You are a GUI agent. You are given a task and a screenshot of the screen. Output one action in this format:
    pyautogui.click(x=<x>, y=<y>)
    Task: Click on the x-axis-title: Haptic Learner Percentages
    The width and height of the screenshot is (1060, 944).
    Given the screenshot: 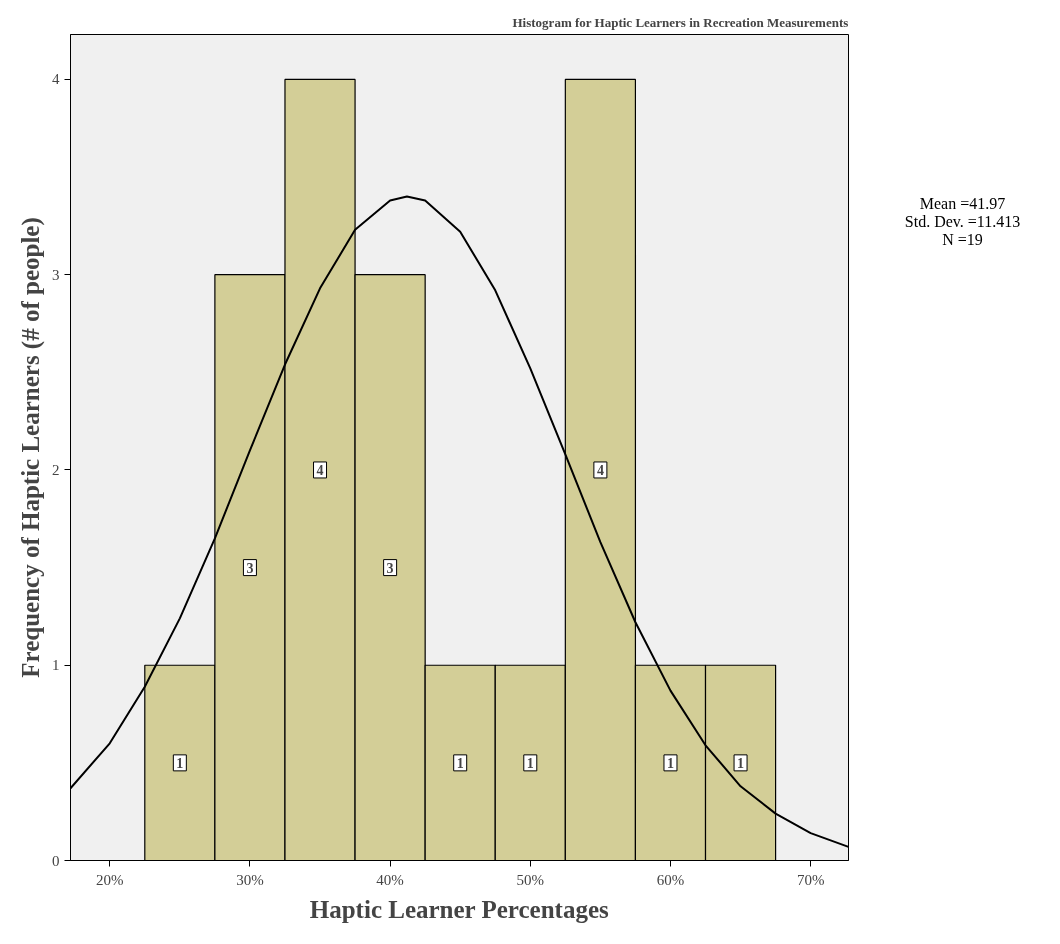 What is the action you would take?
    pyautogui.click(x=459, y=909)
    